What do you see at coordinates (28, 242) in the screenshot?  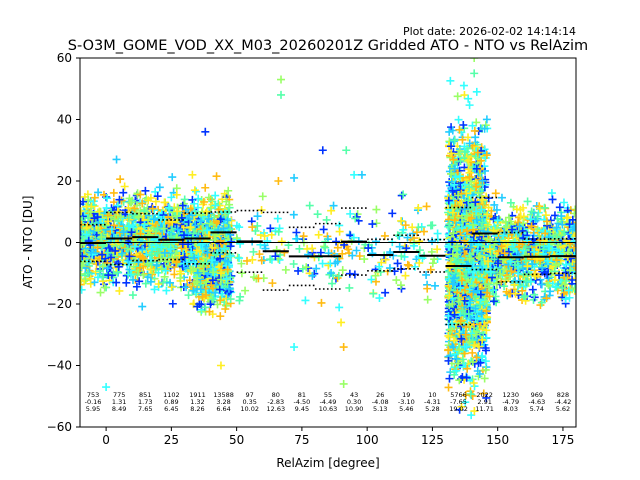 I see `y-axis-label: ATO - NTO [DU]` at bounding box center [28, 242].